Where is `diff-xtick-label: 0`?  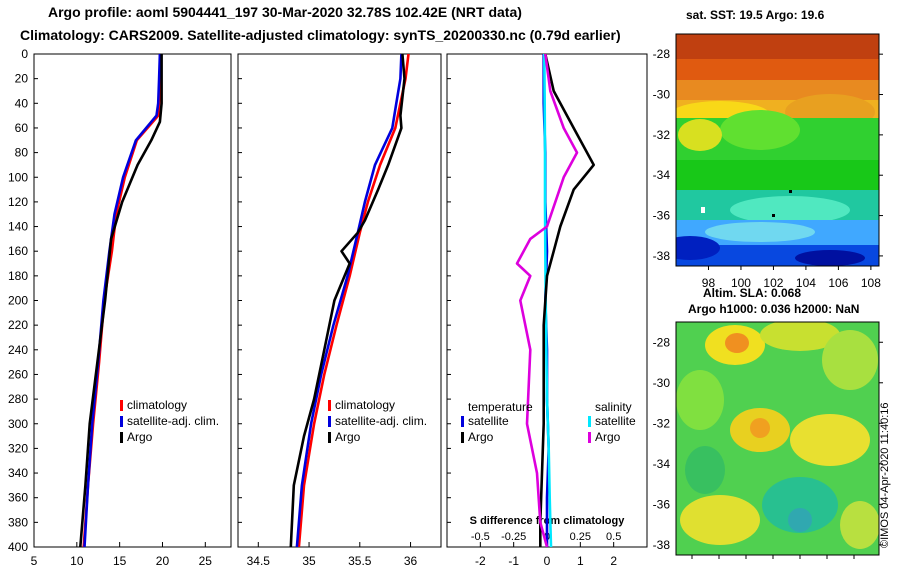
diff-xtick-label: 0 is located at coordinates (547, 561).